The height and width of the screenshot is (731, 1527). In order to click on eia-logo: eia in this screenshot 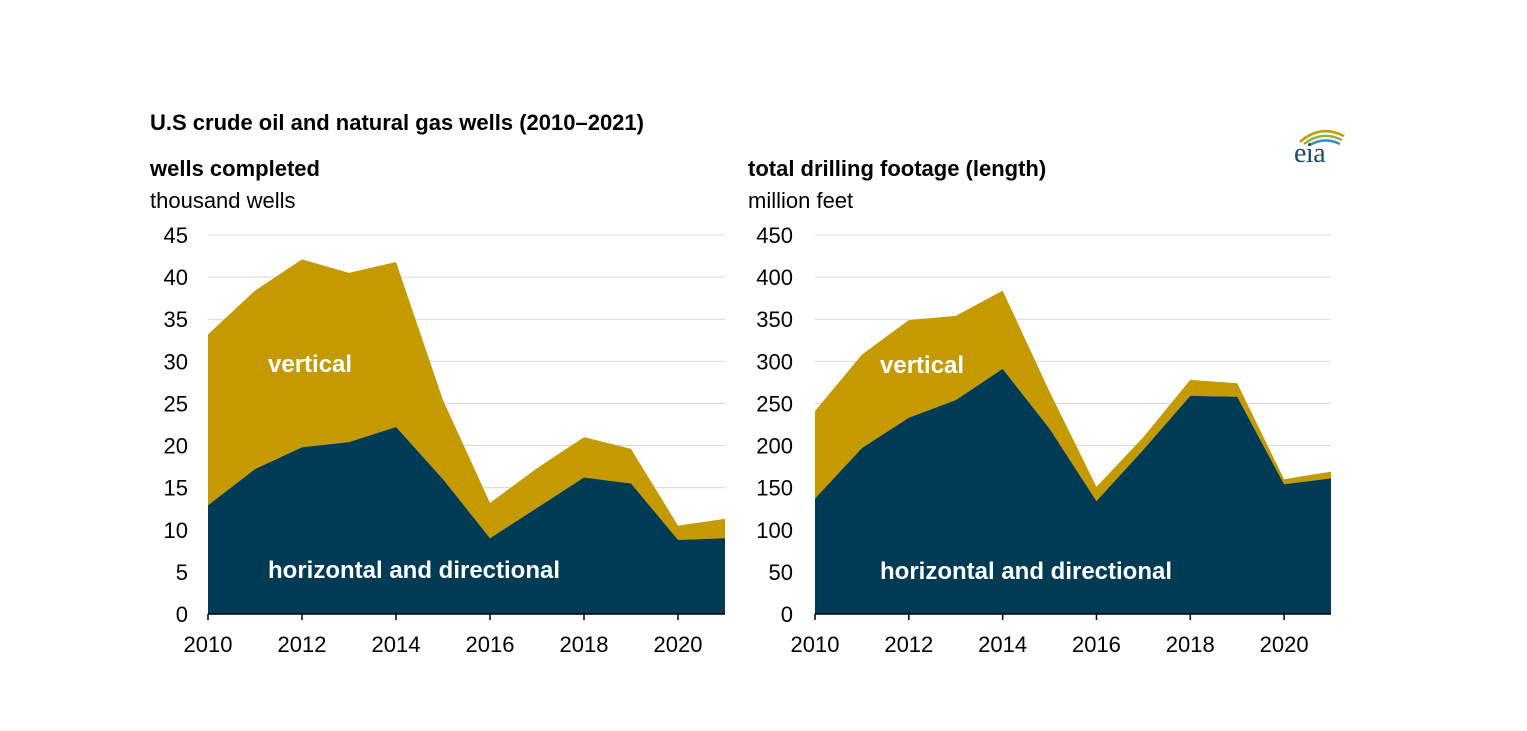, I will do `click(1320, 149)`.